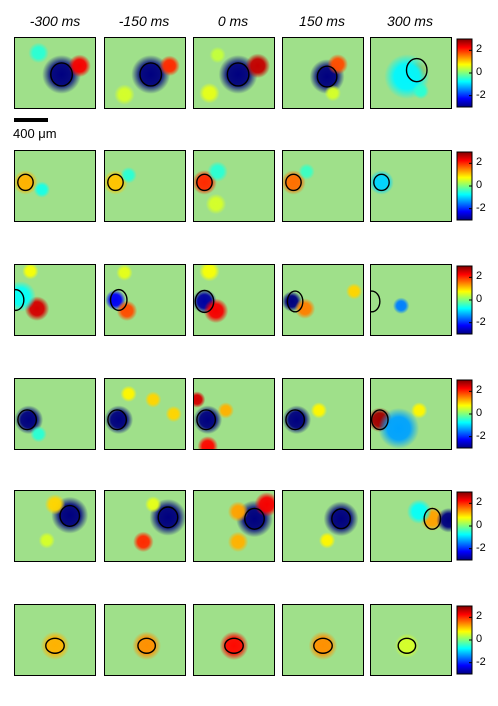  I want to click on column-label-1: -300 ms, so click(55, 21).